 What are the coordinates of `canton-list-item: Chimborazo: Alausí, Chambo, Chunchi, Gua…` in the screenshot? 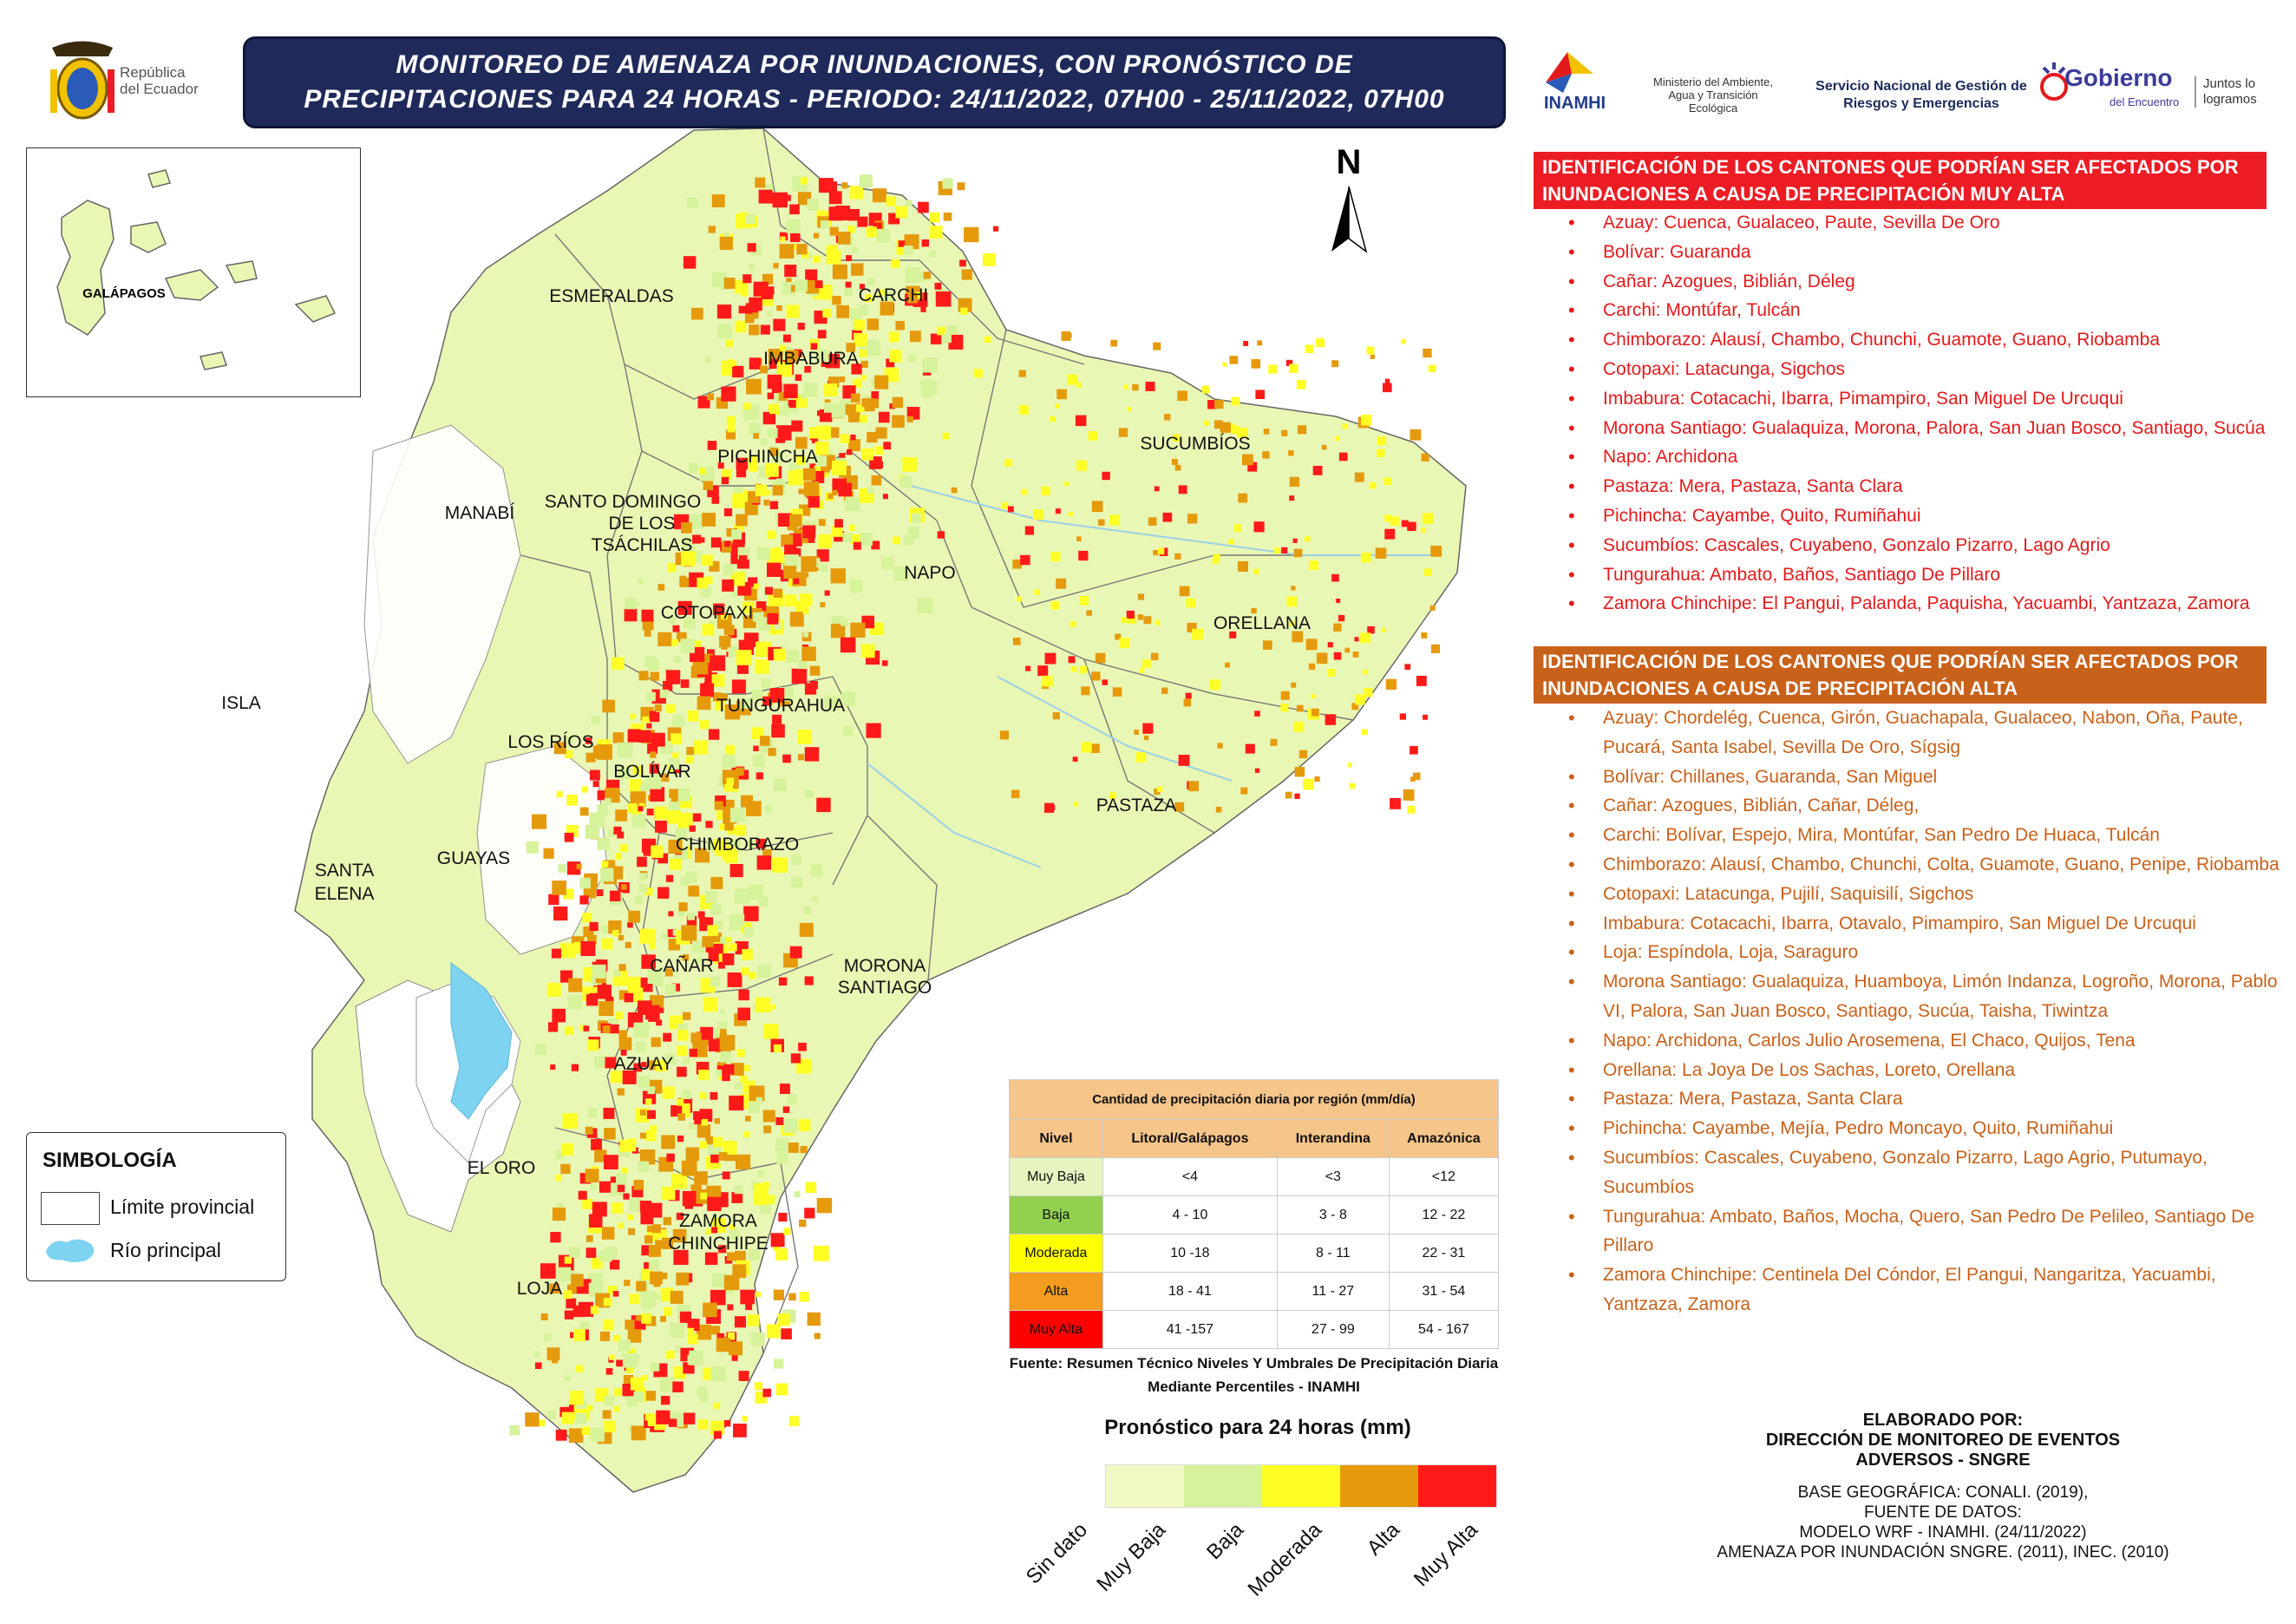 It's located at (1921, 340).